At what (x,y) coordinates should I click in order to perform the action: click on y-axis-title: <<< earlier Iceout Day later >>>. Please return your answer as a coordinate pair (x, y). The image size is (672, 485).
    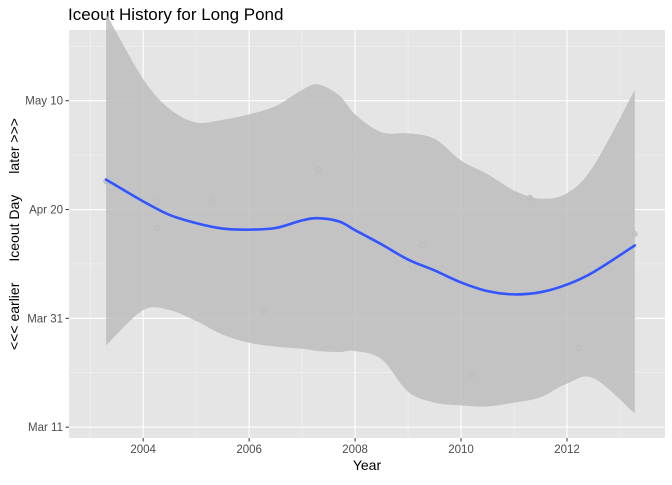
    Looking at the image, I should click on (14, 234).